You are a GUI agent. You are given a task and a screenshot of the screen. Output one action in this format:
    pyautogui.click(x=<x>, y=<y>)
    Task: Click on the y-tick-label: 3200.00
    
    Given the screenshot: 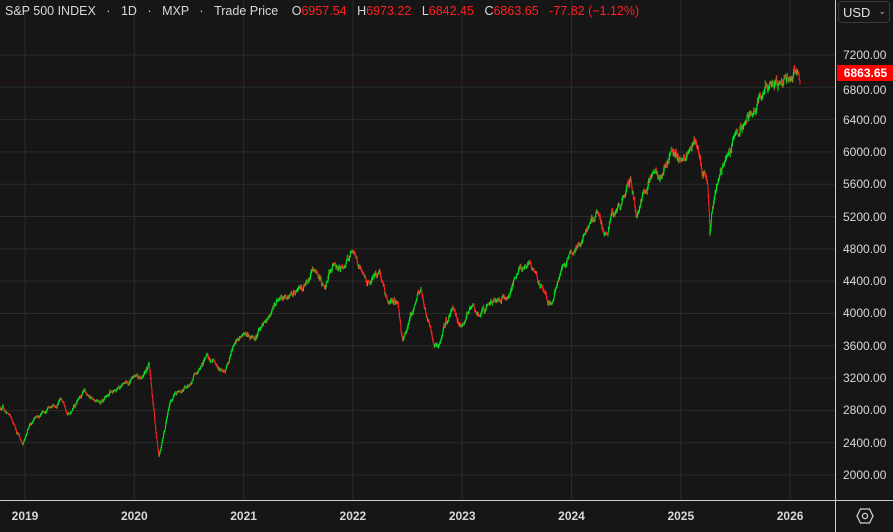 What is the action you would take?
    pyautogui.click(x=865, y=378)
    